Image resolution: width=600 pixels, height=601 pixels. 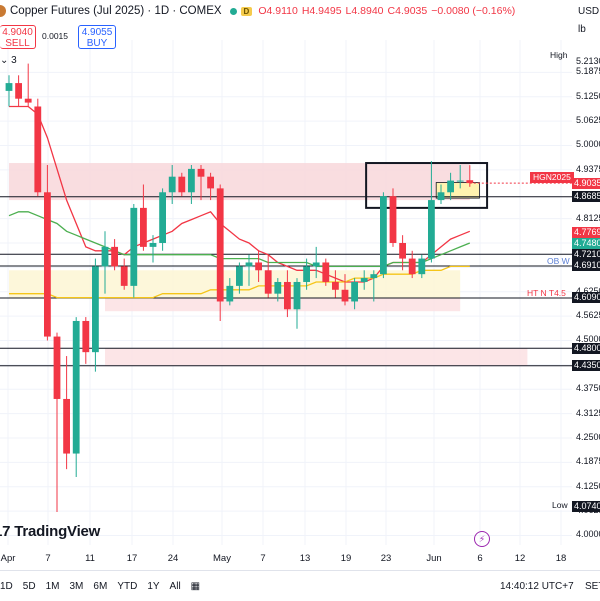 I want to click on indicators-toggle: ⌄ 3, so click(x=8, y=60).